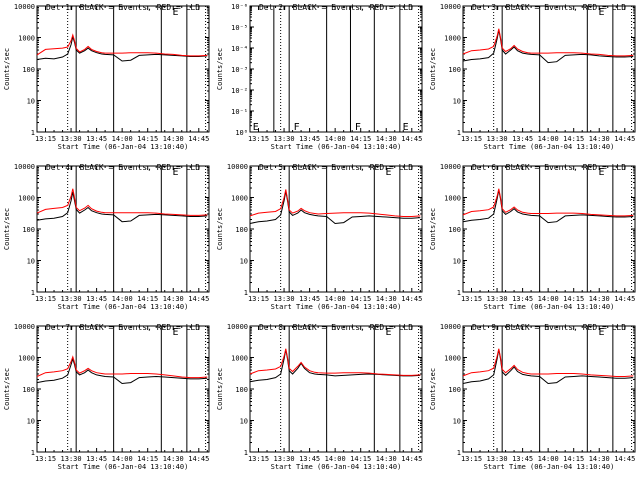 Image resolution: width=640 pixels, height=480 pixels. What do you see at coordinates (549, 7) in the screenshot?
I see `panel-title: Det 3r BLACK = Events, RED = LLD` at bounding box center [549, 7].